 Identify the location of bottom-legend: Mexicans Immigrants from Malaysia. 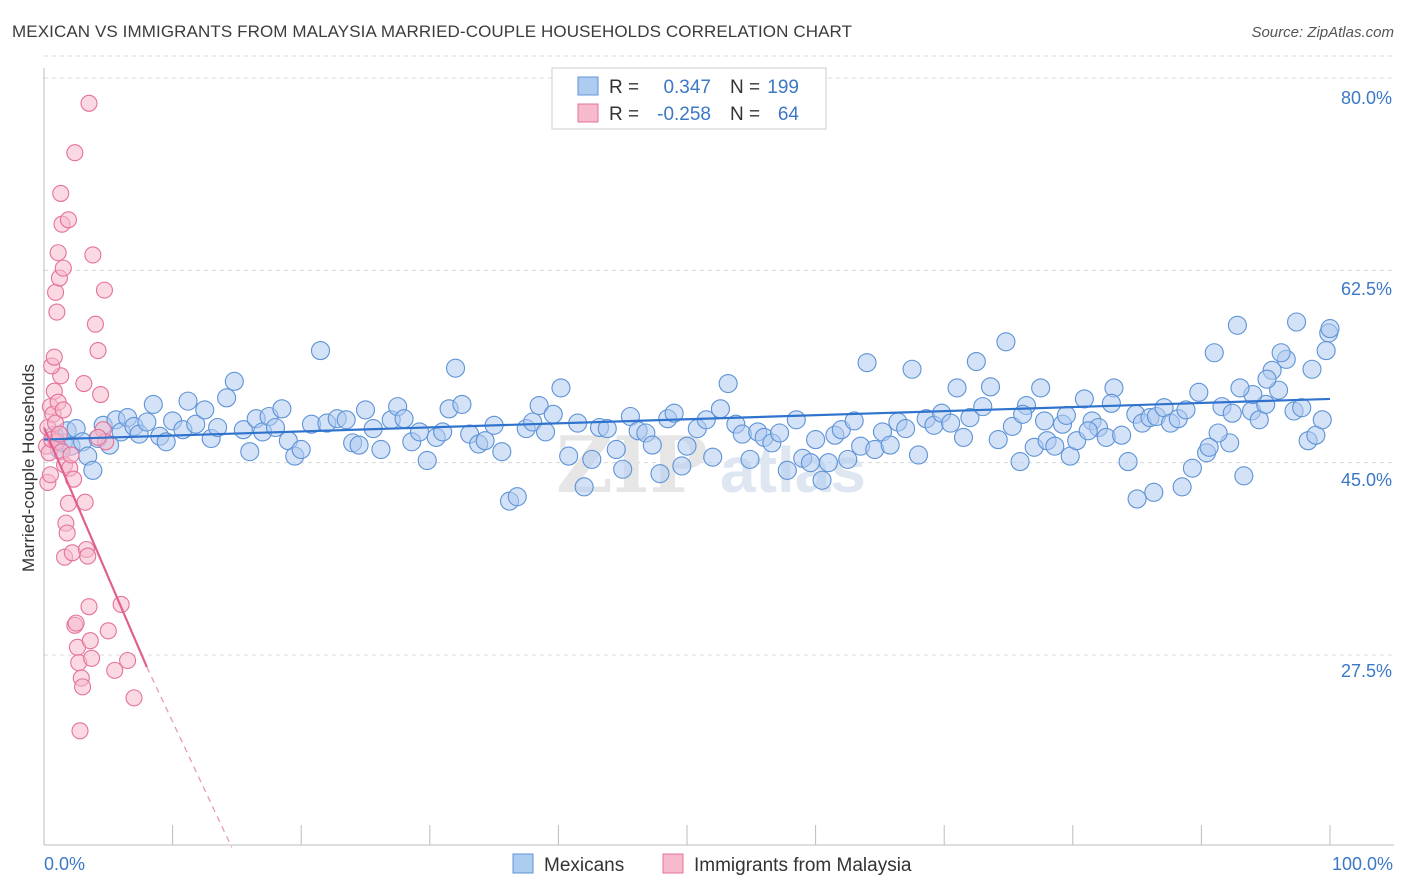
(712, 864).